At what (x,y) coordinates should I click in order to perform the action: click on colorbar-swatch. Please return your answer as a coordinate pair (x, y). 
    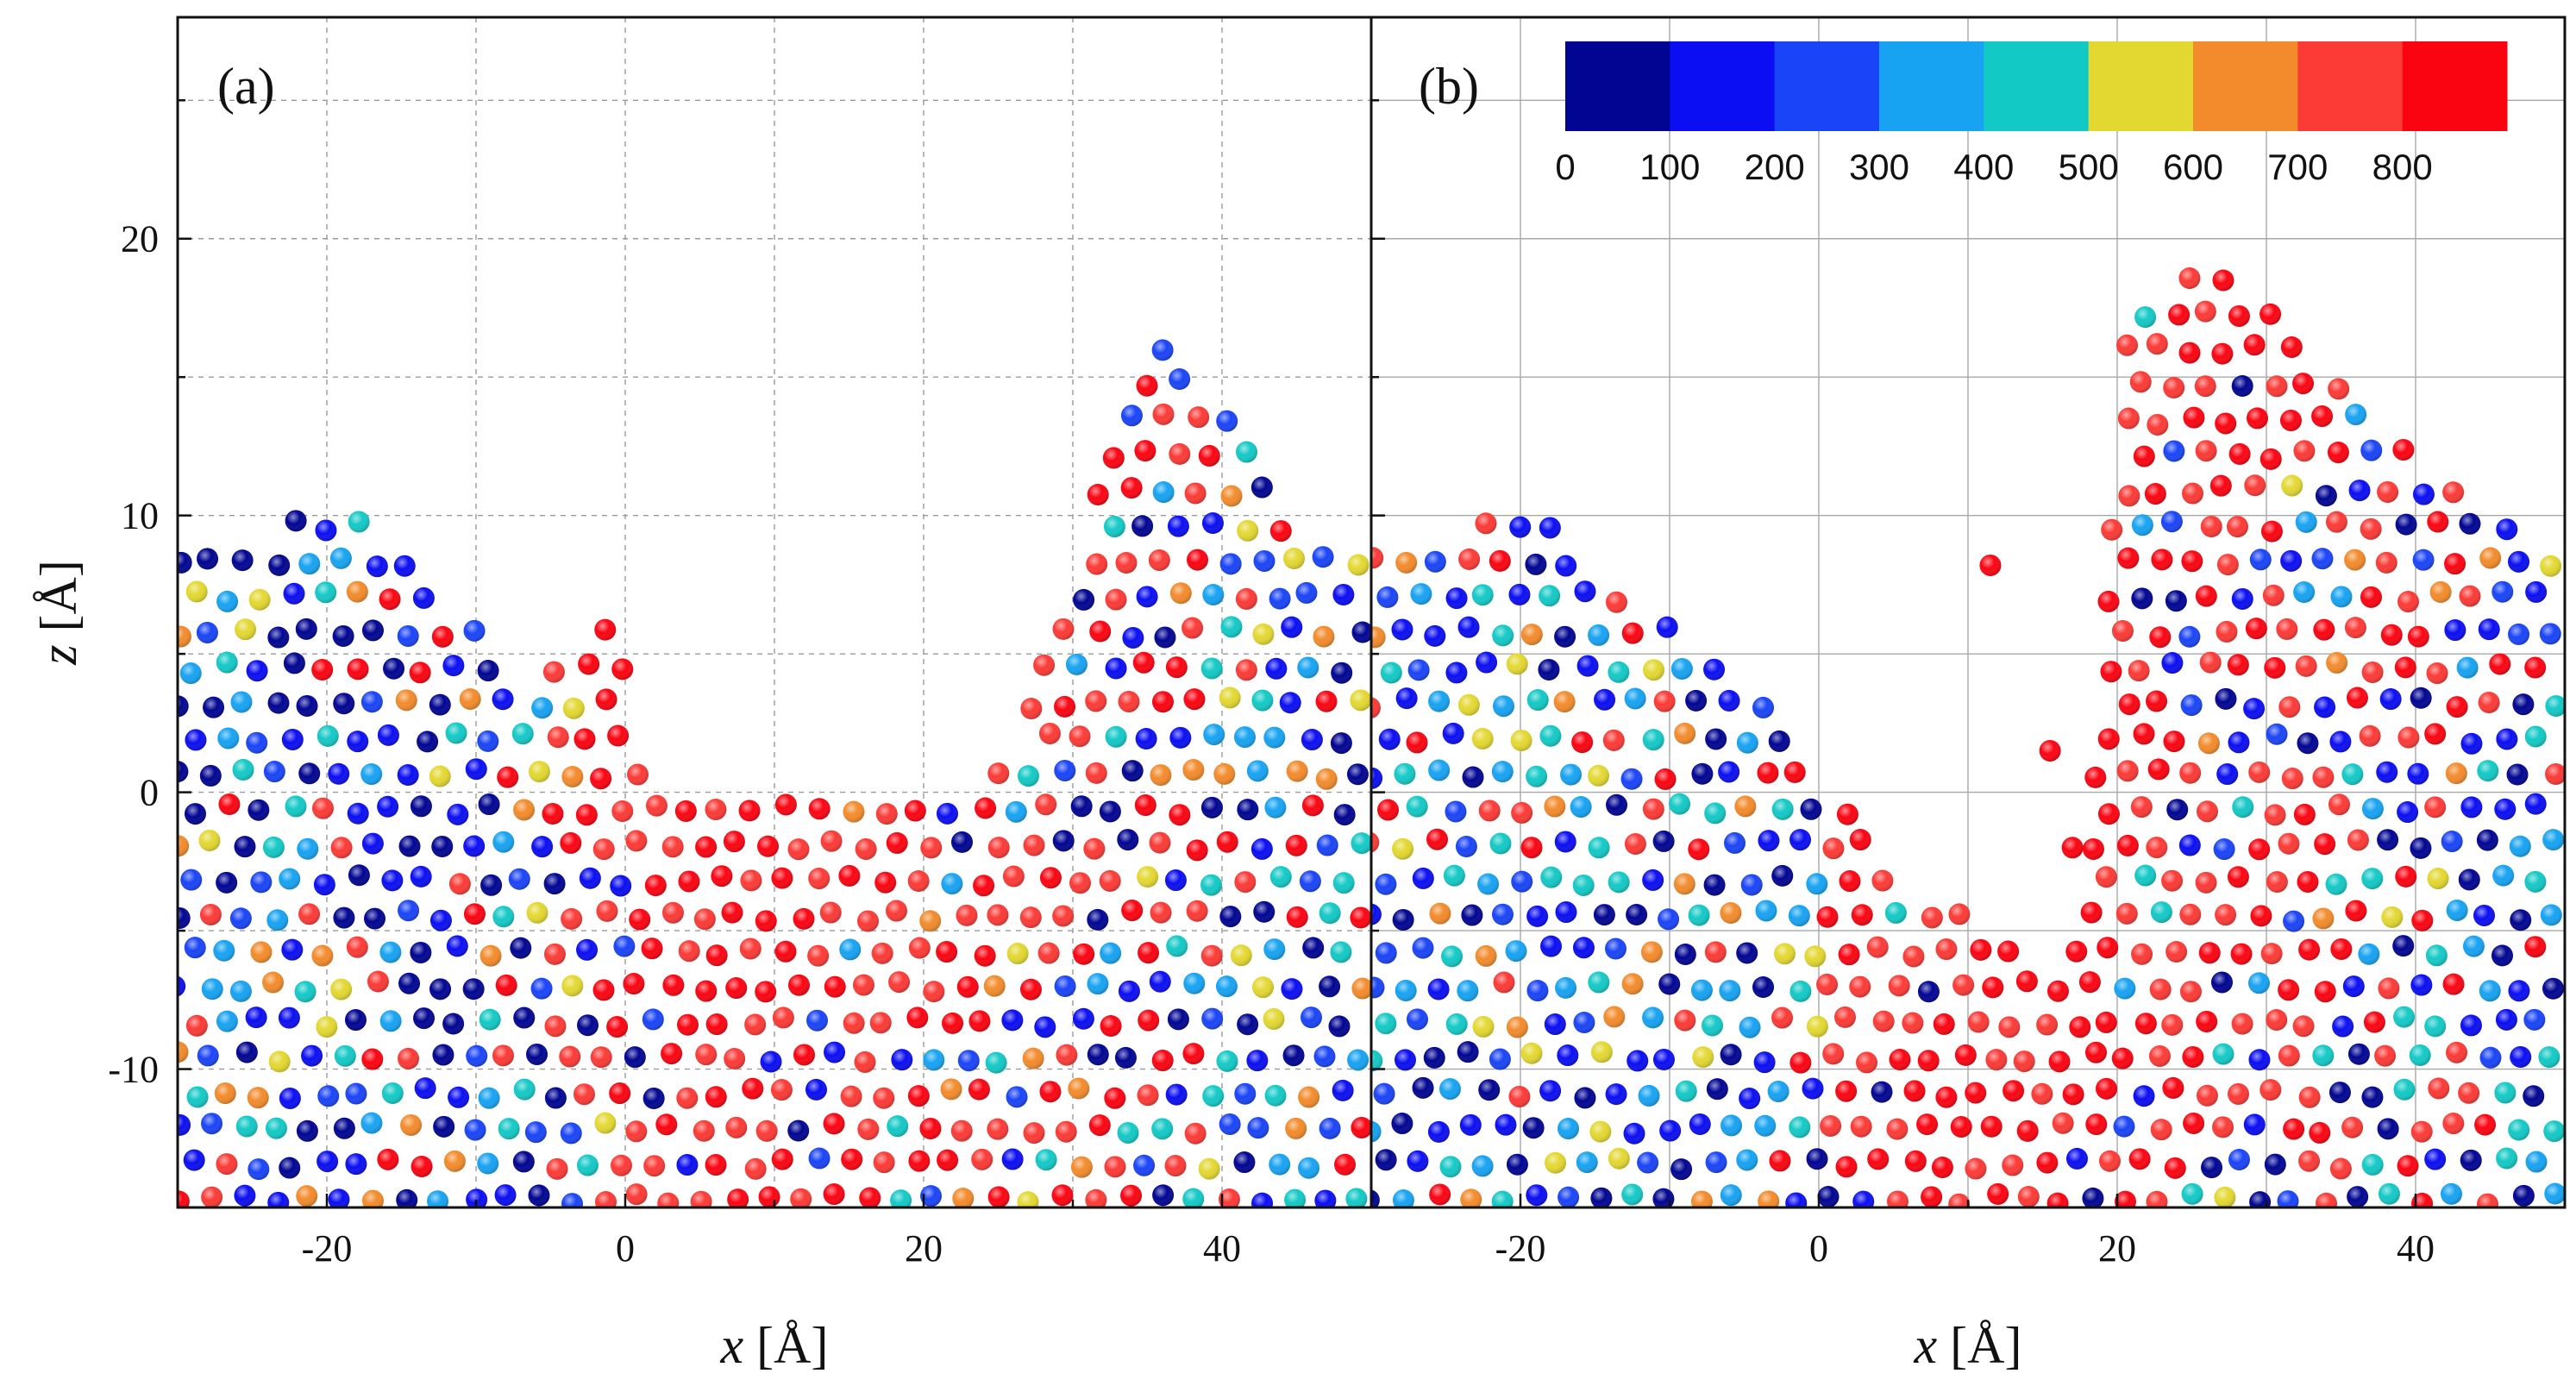
    Looking at the image, I should click on (2350, 86).